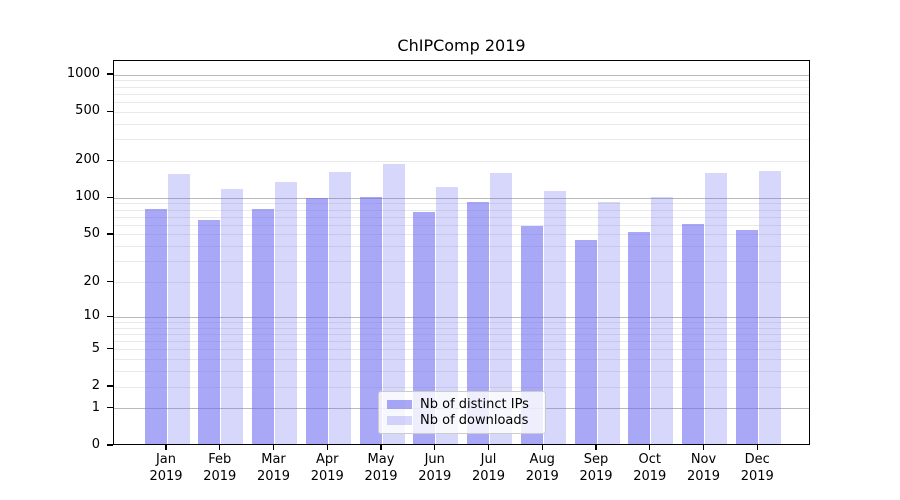 This screenshot has height=500, width=900. Describe the element at coordinates (155, 326) in the screenshot. I see `bar-ips-jan` at that location.